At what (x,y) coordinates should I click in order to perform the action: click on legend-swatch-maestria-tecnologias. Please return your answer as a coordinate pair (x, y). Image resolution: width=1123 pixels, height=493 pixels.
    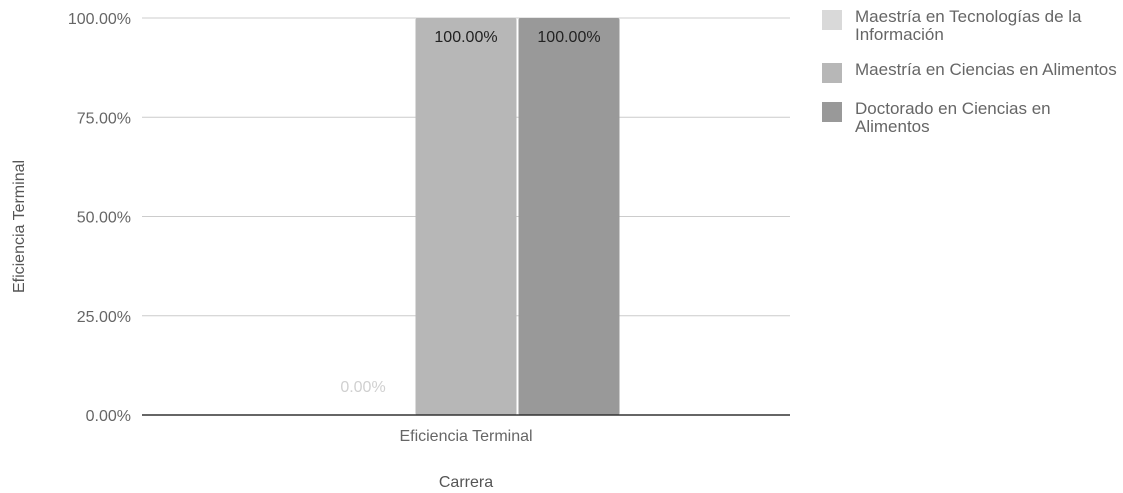
    Looking at the image, I should click on (832, 20).